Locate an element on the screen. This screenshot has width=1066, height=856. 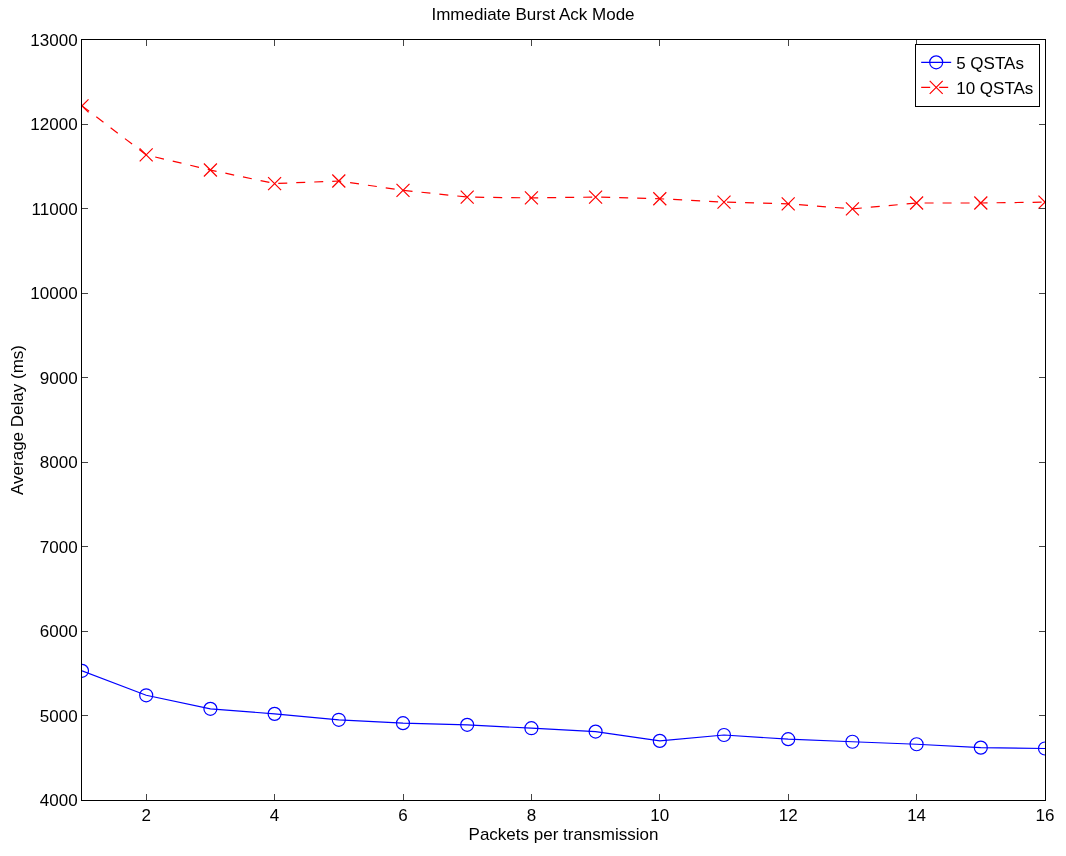
y-tick-label: 11000 is located at coordinates (54, 209).